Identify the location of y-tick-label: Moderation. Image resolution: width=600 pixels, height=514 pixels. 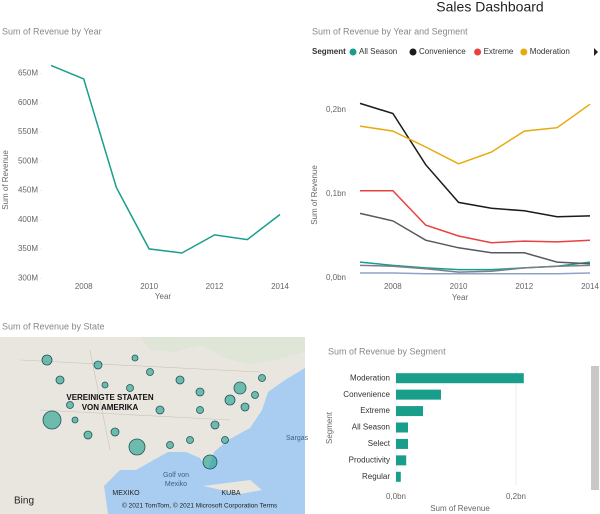
(370, 377).